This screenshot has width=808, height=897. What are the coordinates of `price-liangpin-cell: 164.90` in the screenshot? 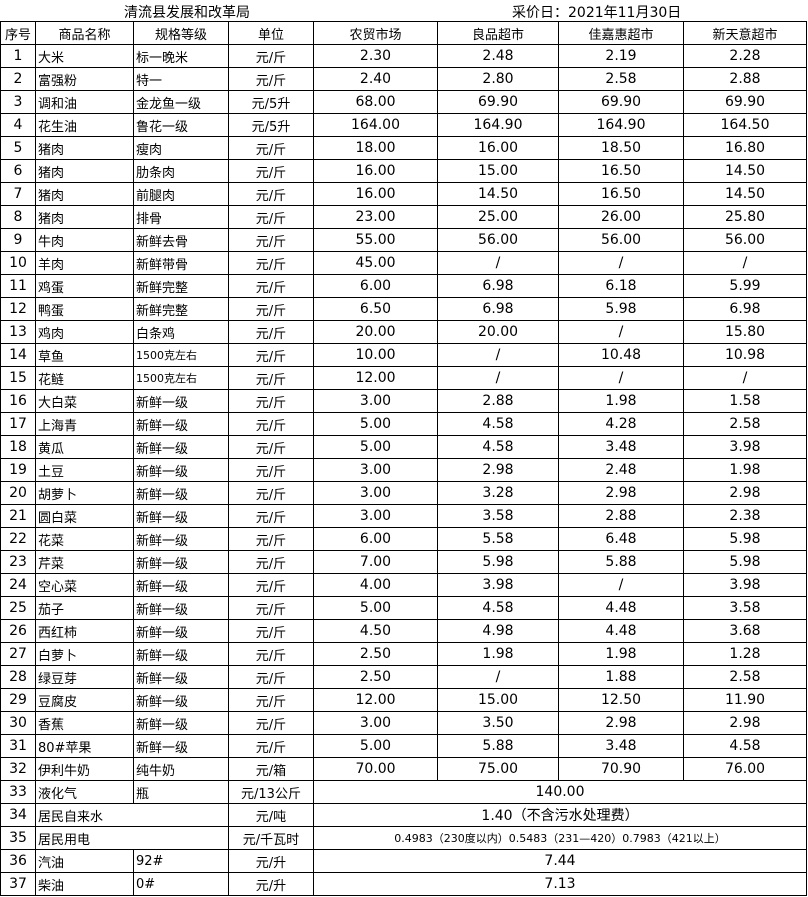 It's located at (498, 125).